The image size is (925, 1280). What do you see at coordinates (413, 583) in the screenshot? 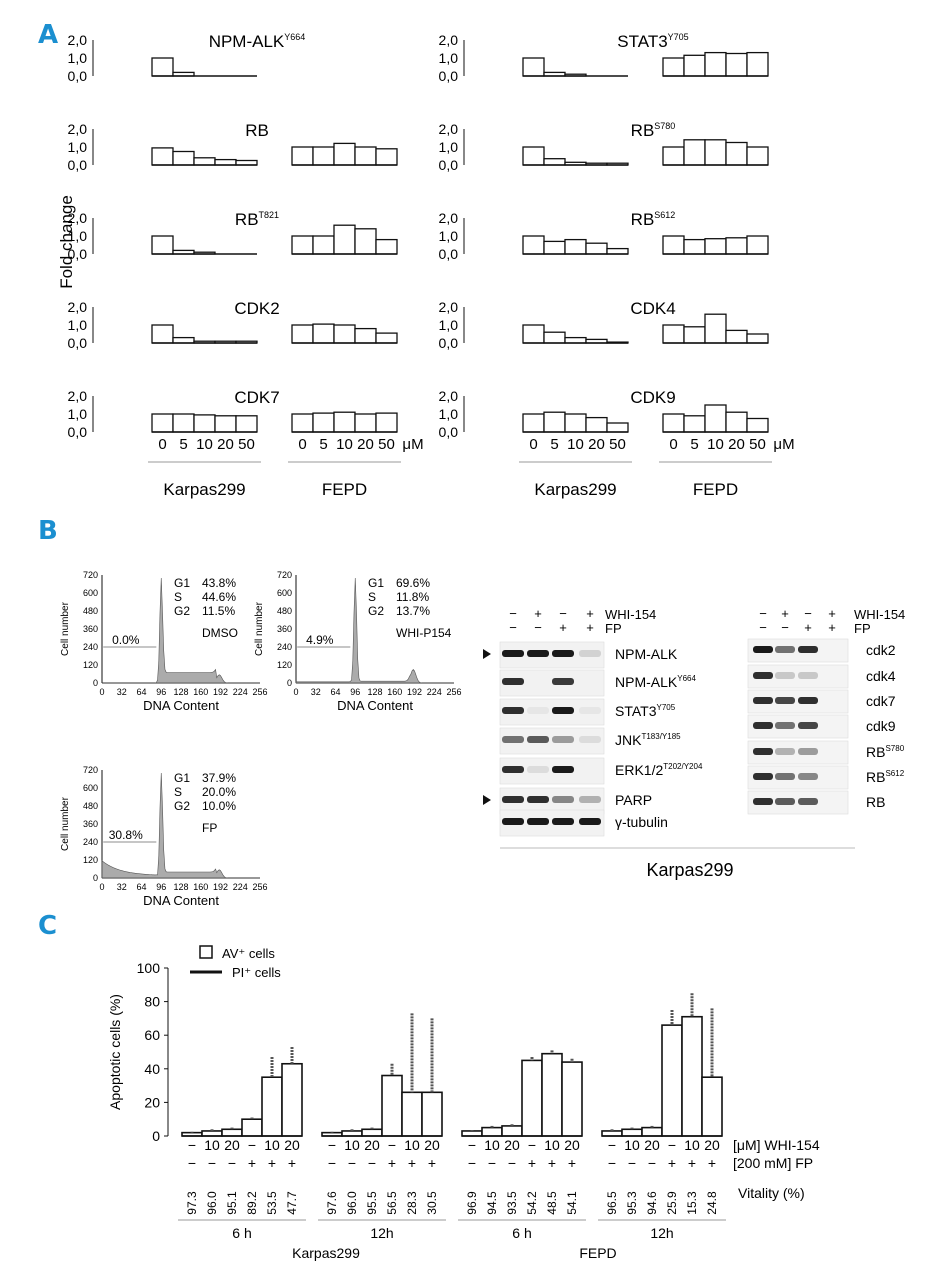
I see `phase-value: 69.6%` at bounding box center [413, 583].